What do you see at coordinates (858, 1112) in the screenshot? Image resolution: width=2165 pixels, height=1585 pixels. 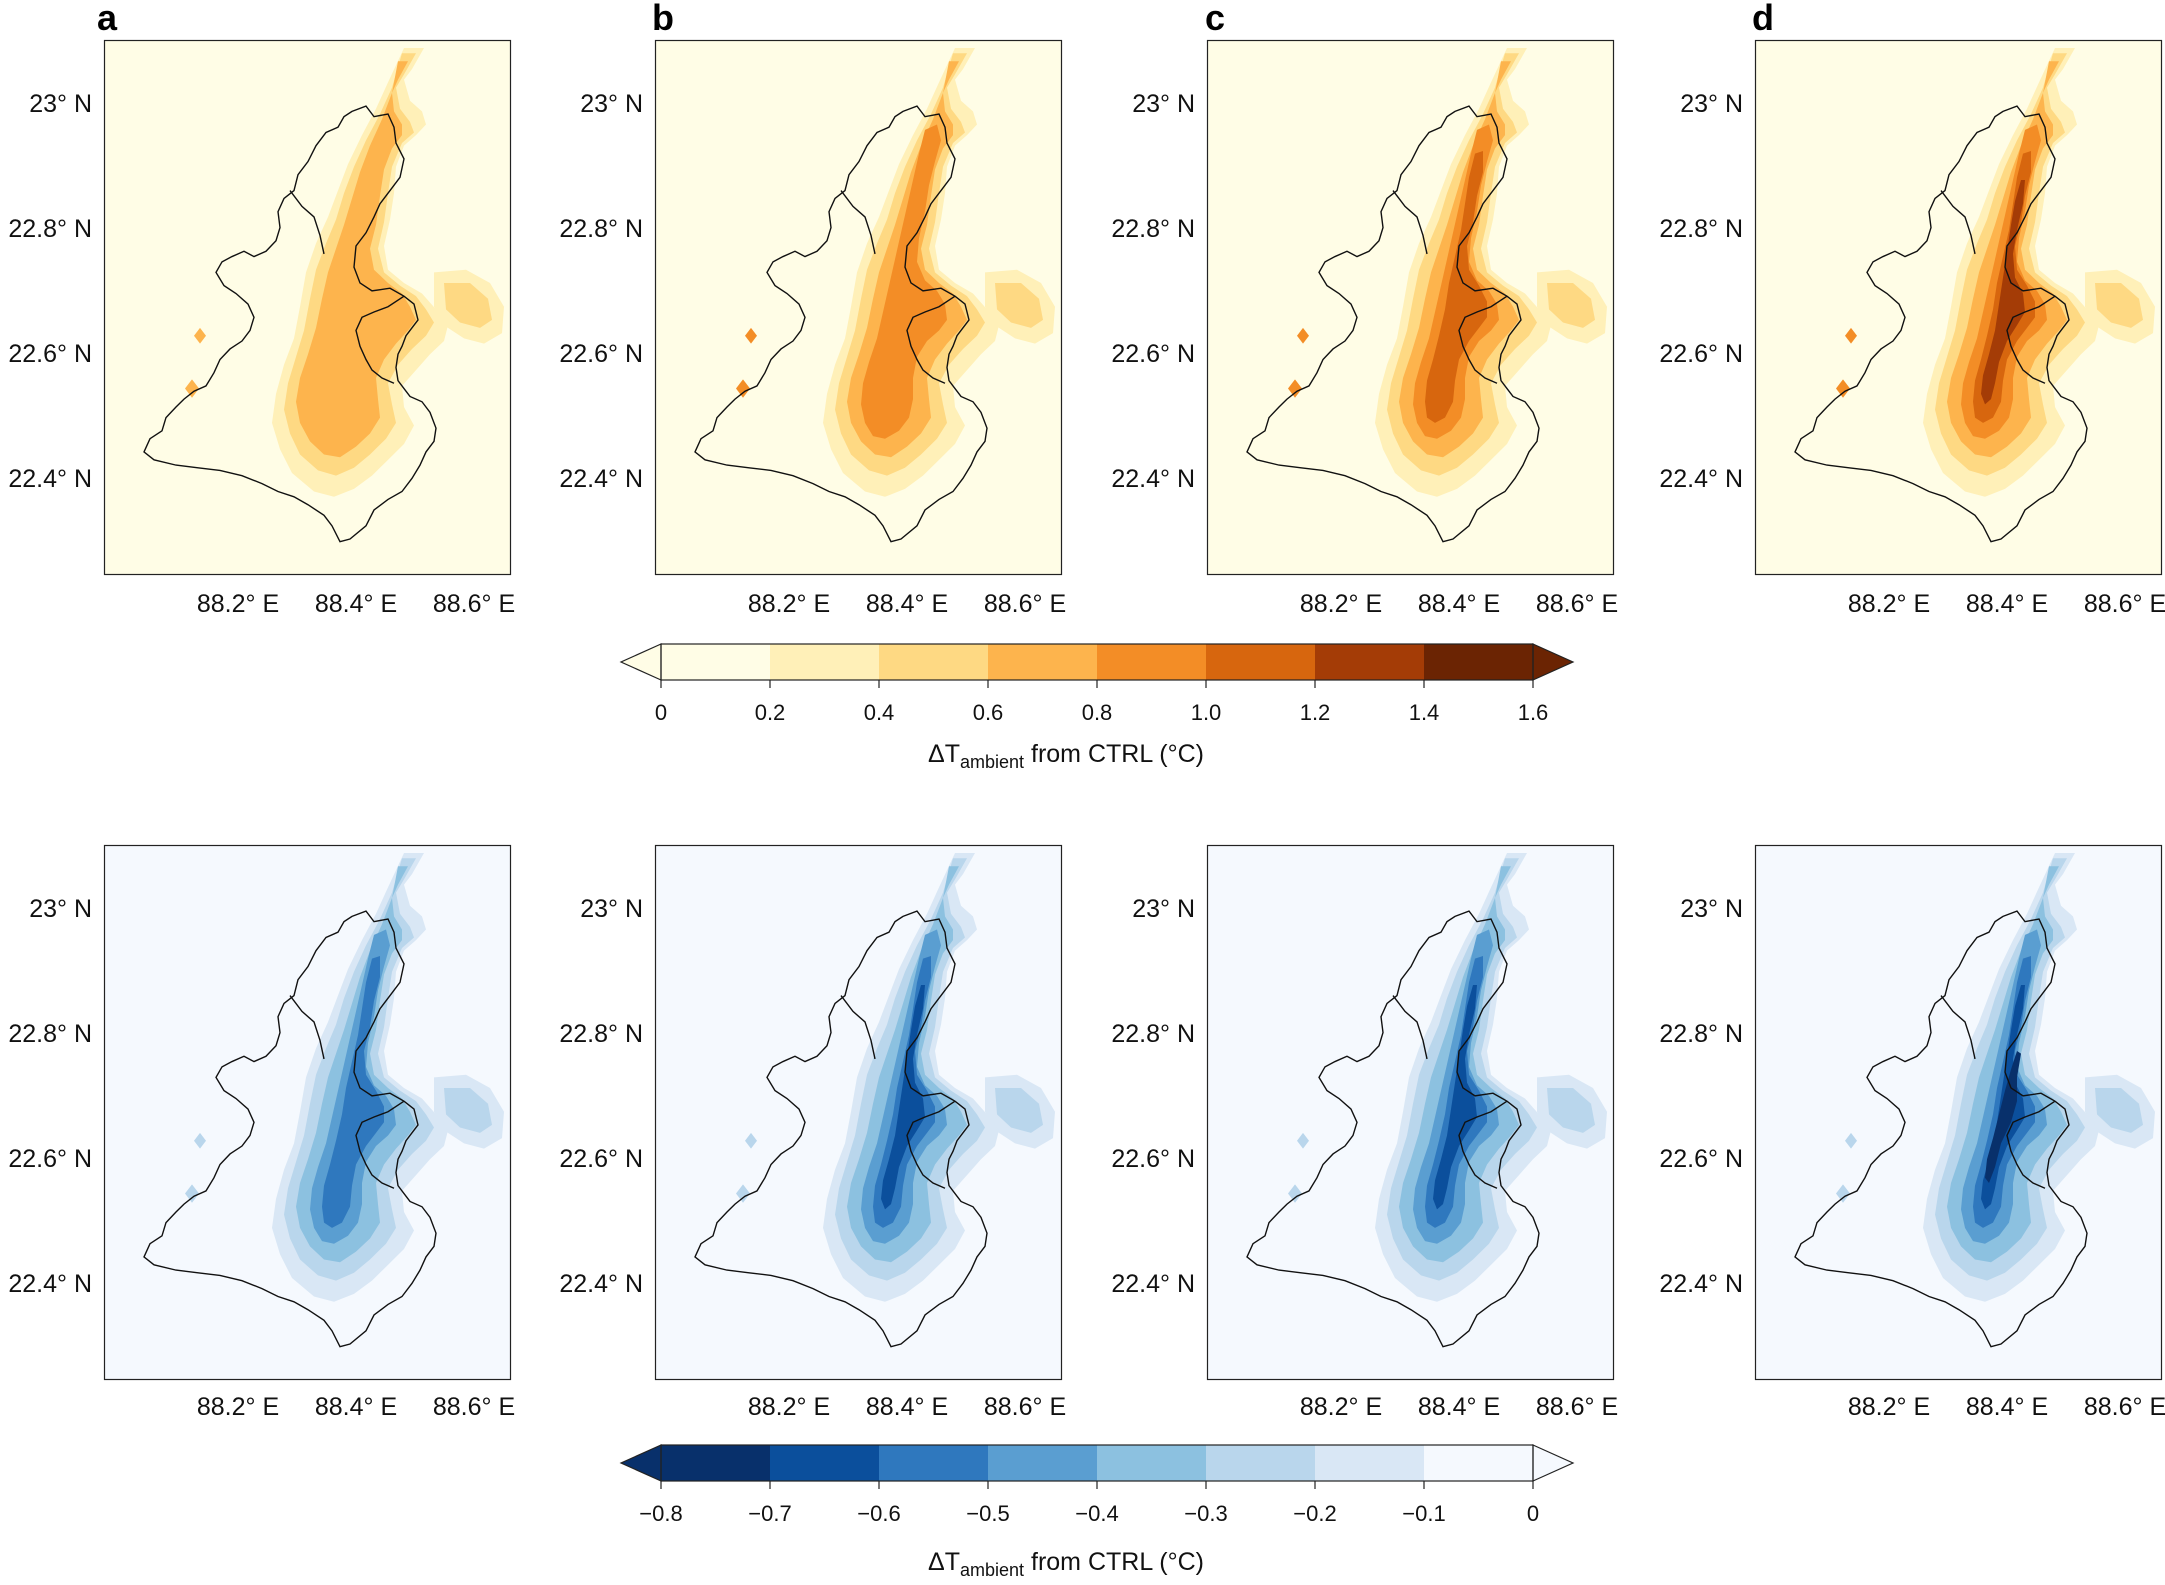 I see `map-panel-b-cooling` at bounding box center [858, 1112].